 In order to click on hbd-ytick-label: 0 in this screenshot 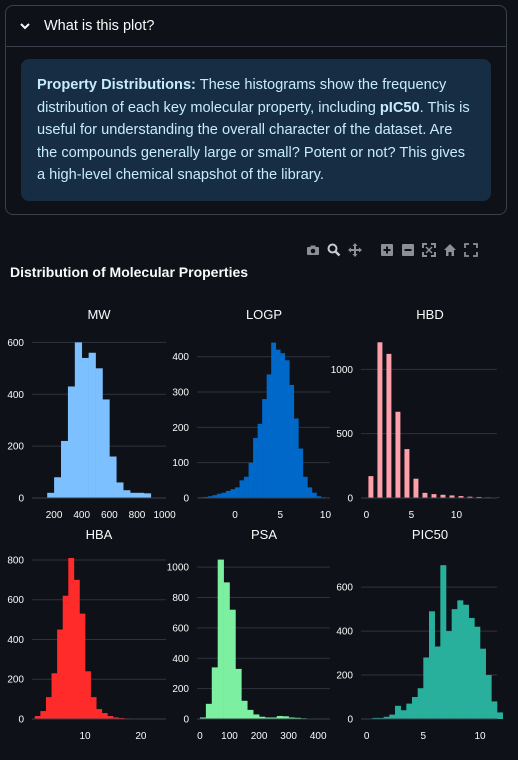, I will do `click(350, 499)`.